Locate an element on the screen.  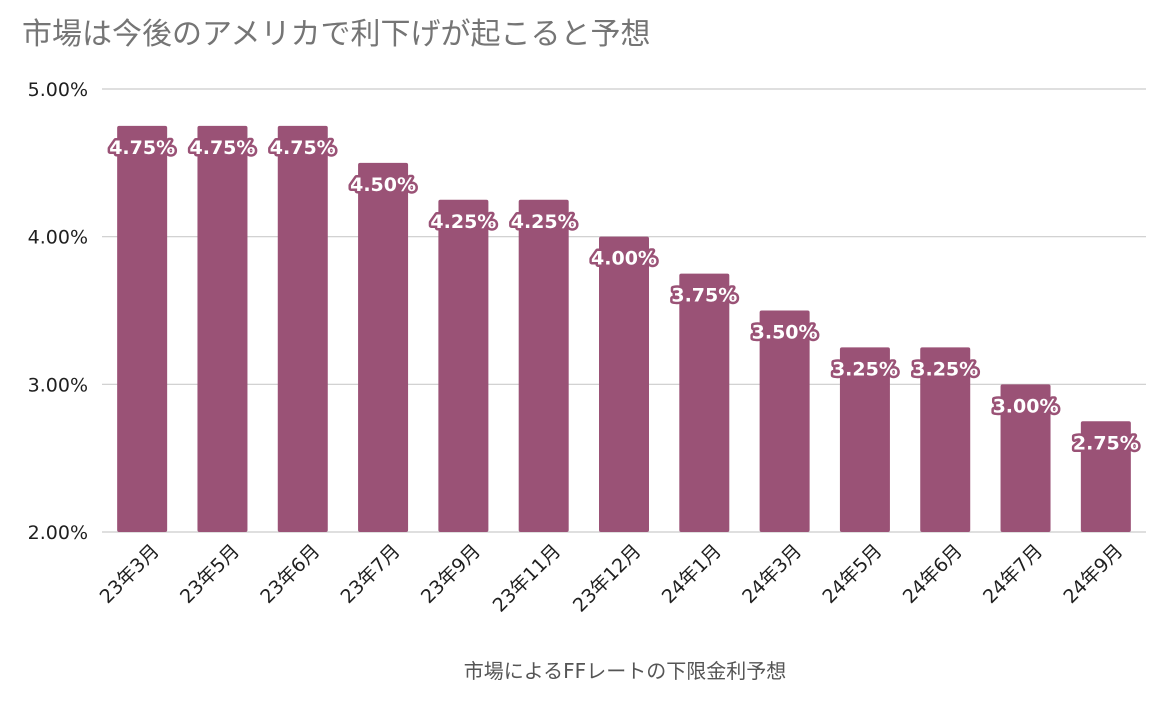
data-label: 4.00% is located at coordinates (624, 259).